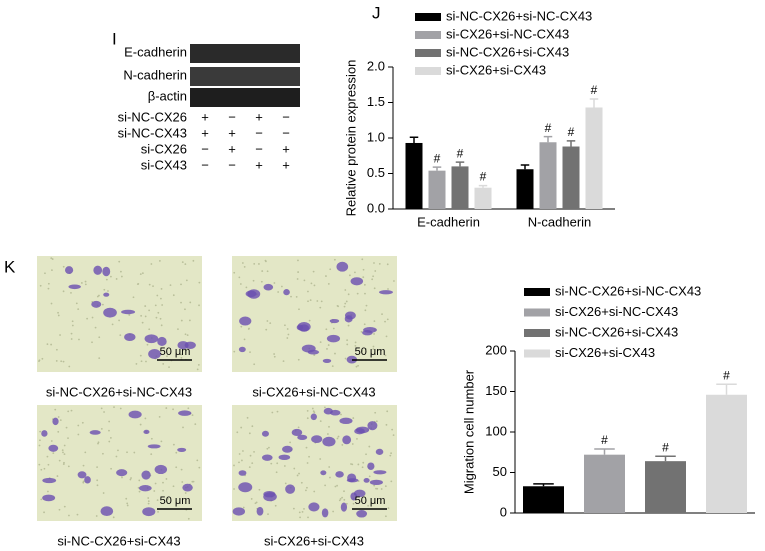 Image resolution: width=765 pixels, height=551 pixels. Describe the element at coordinates (503, 511) in the screenshot. I see `y-tick-label: 0` at that location.